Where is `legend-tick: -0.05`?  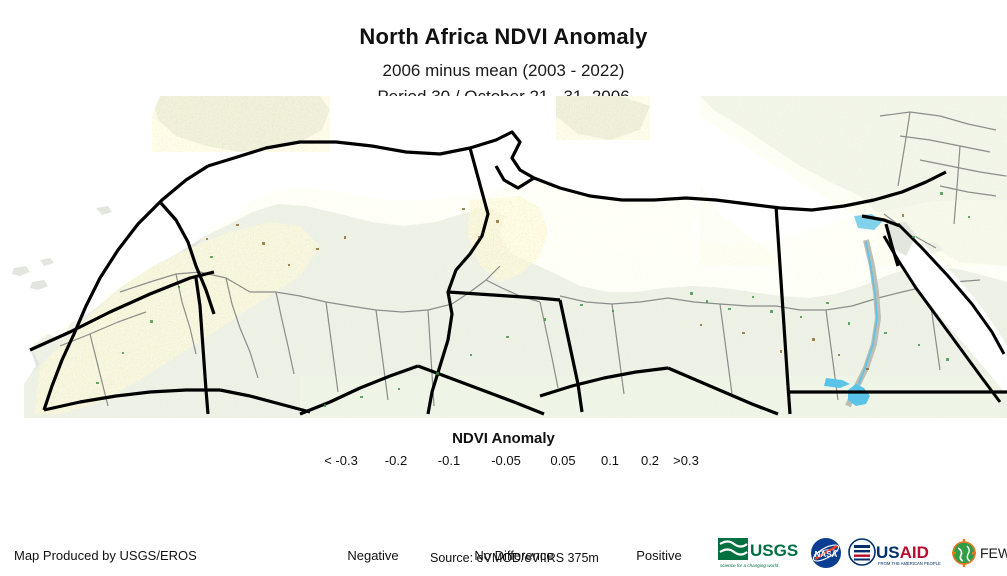
legend-tick: -0.05 is located at coordinates (506, 460).